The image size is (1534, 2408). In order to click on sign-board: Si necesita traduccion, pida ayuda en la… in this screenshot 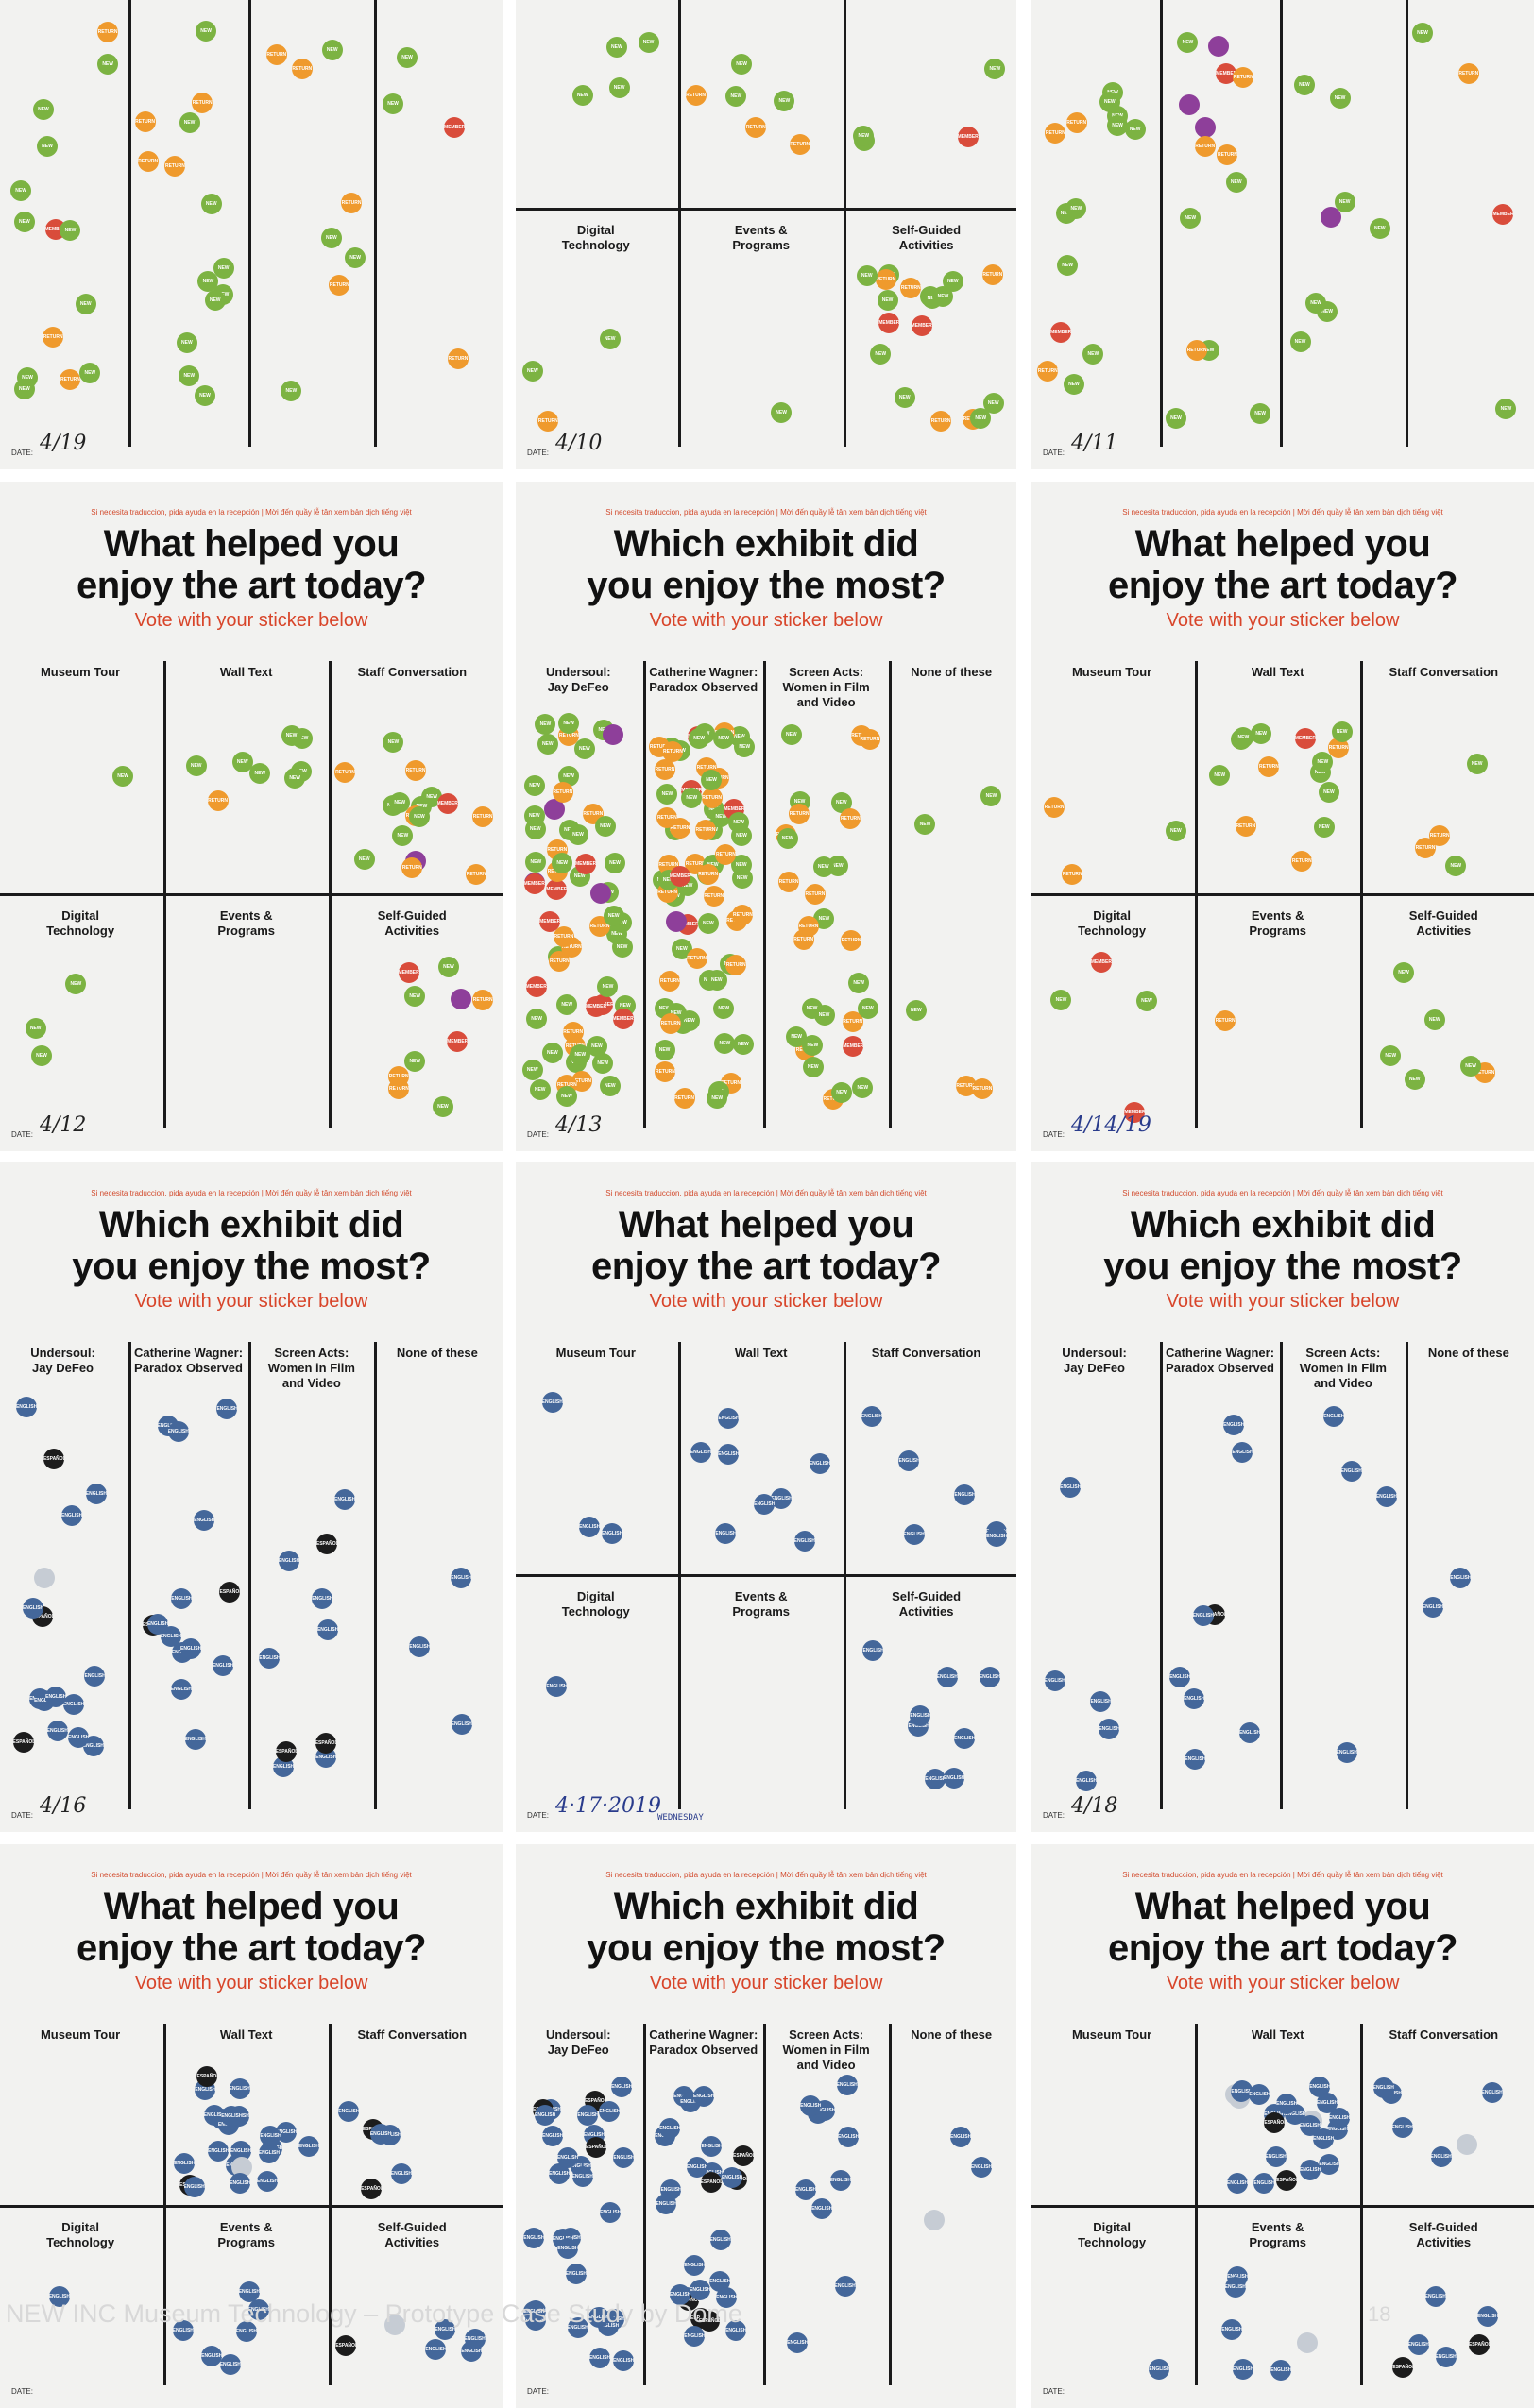, I will do `click(251, 1497)`.